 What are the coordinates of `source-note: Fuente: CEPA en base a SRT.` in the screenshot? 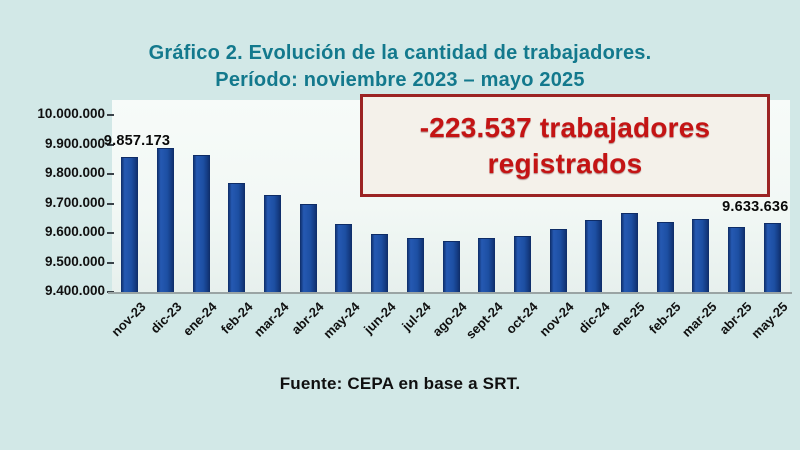 It's located at (400, 383).